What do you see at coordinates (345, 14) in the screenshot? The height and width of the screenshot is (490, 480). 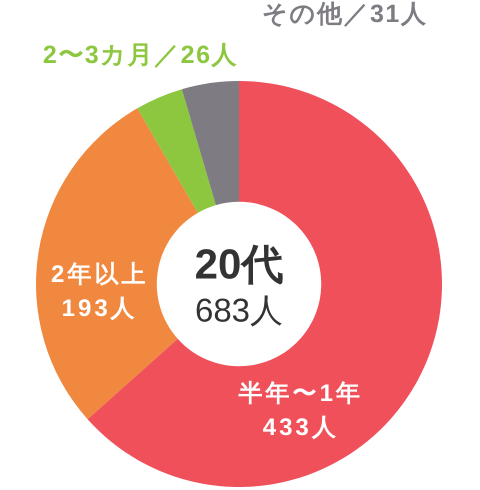 I see `slice-label: その他／31人` at bounding box center [345, 14].